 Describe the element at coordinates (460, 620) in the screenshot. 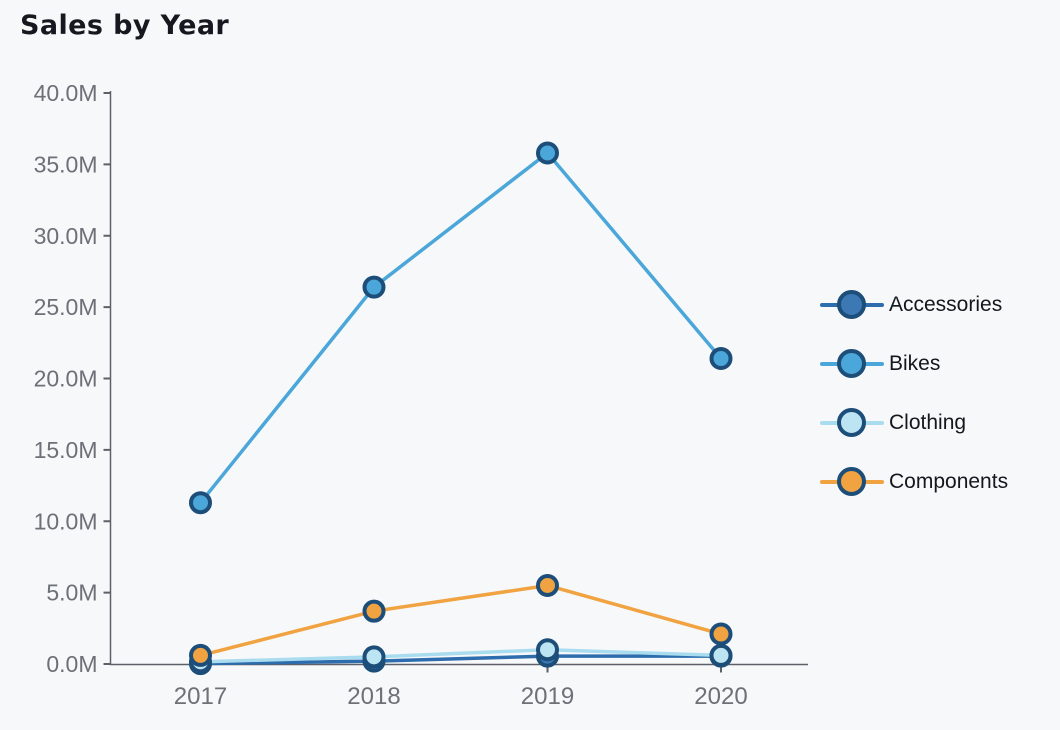

I see `series-line-components` at that location.